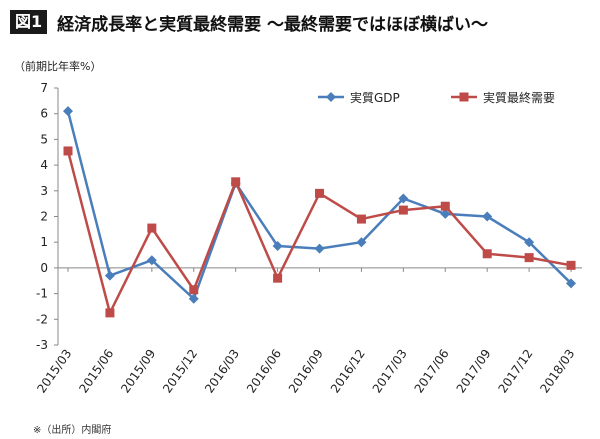 Image resolution: width=600 pixels, height=439 pixels. I want to click on x-tick-label: 2017/12, so click(516, 371).